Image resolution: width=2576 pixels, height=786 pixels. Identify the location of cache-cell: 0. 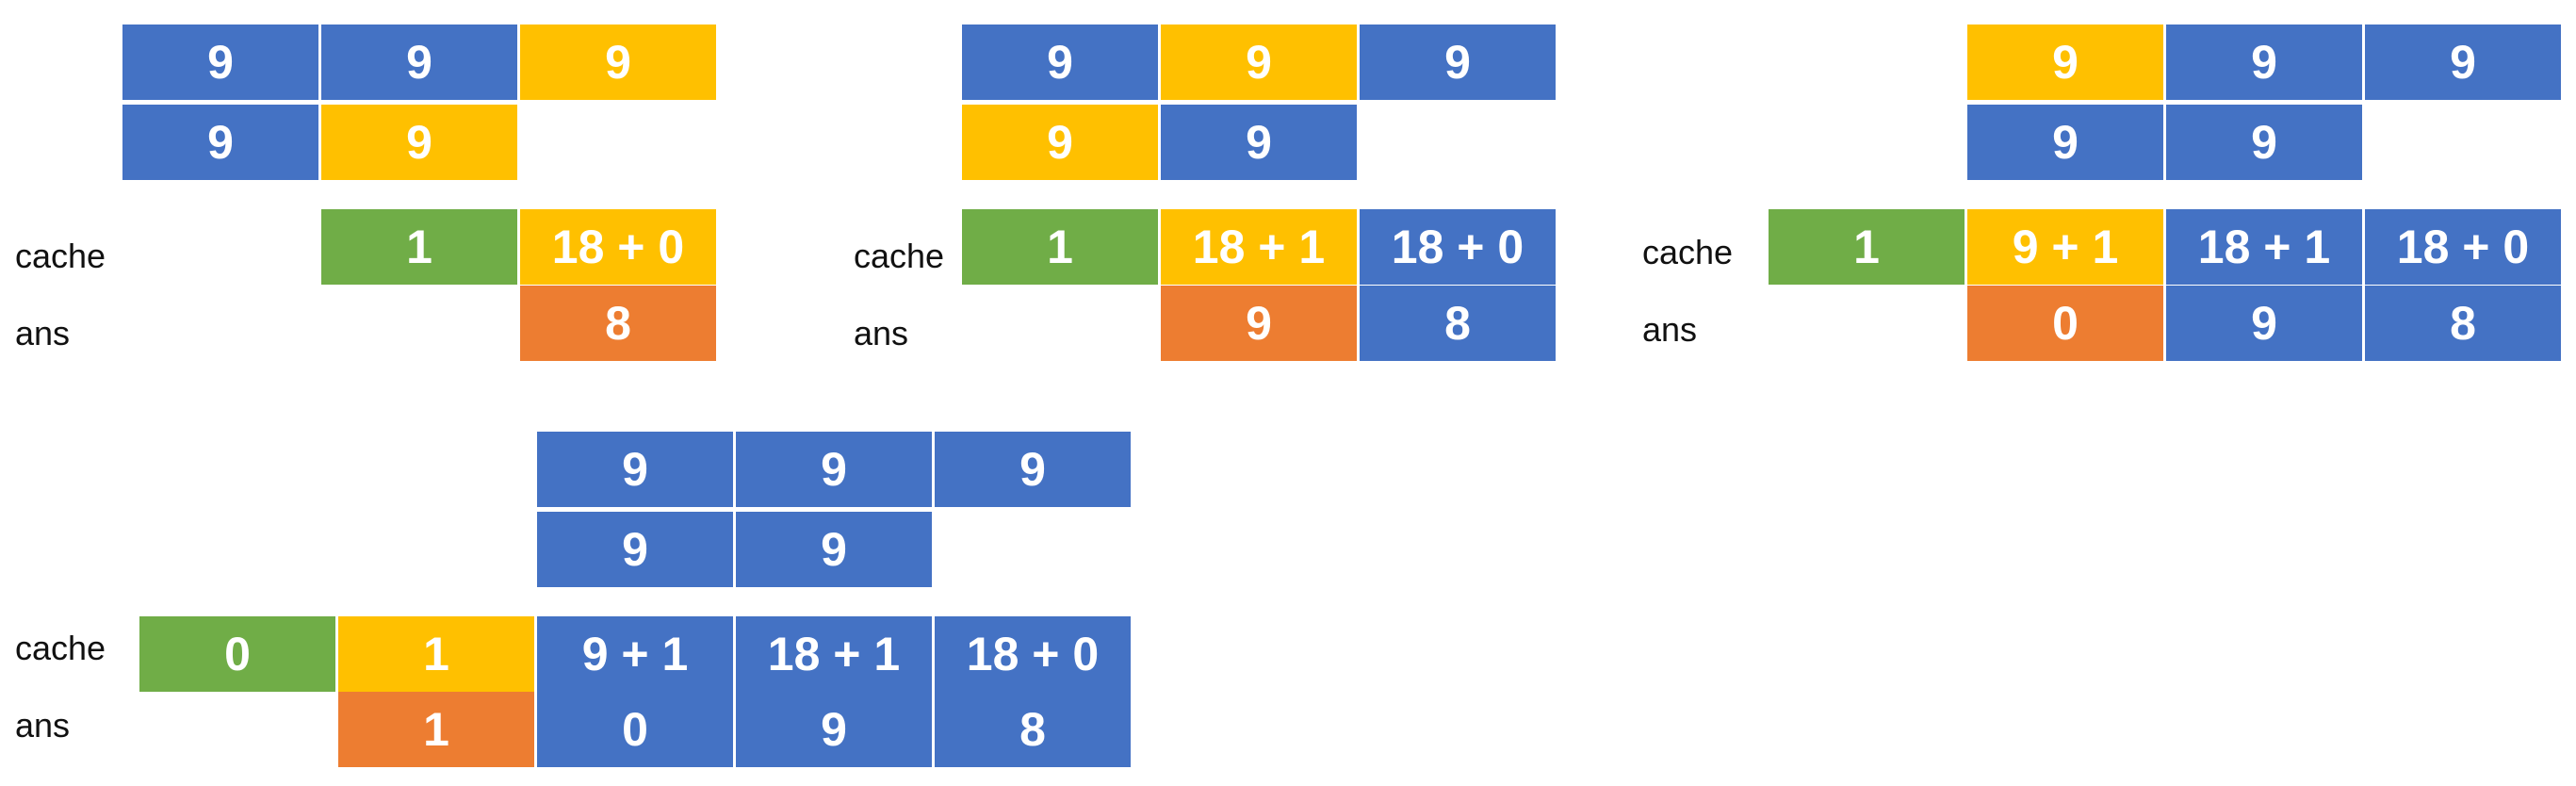
(237, 654).